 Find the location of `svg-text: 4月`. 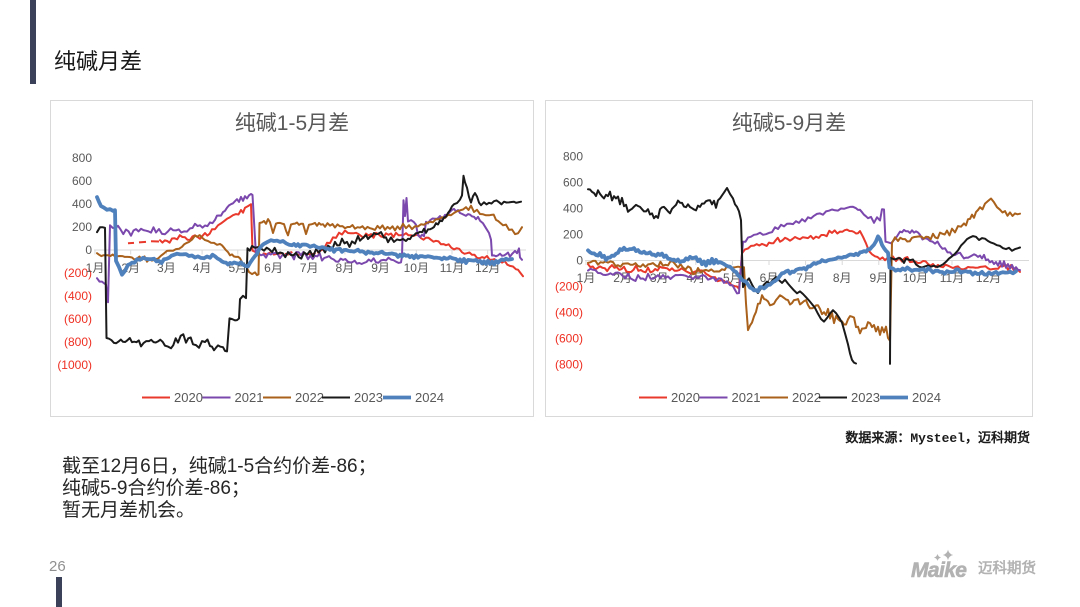

svg-text: 4月 is located at coordinates (202, 268).